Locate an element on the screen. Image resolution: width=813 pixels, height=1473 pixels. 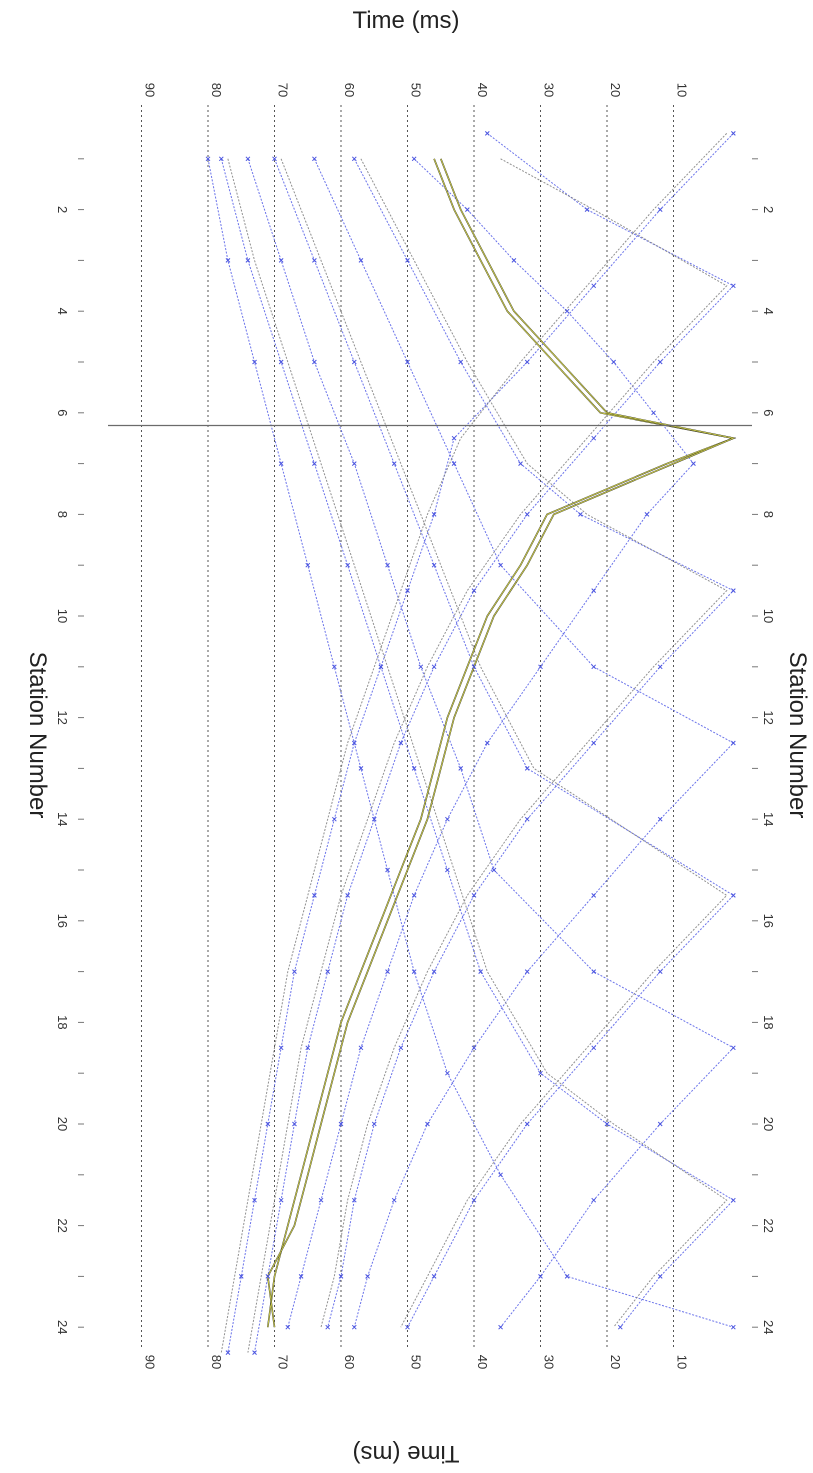
station-tick-left-8: 8 is located at coordinates (62, 514).